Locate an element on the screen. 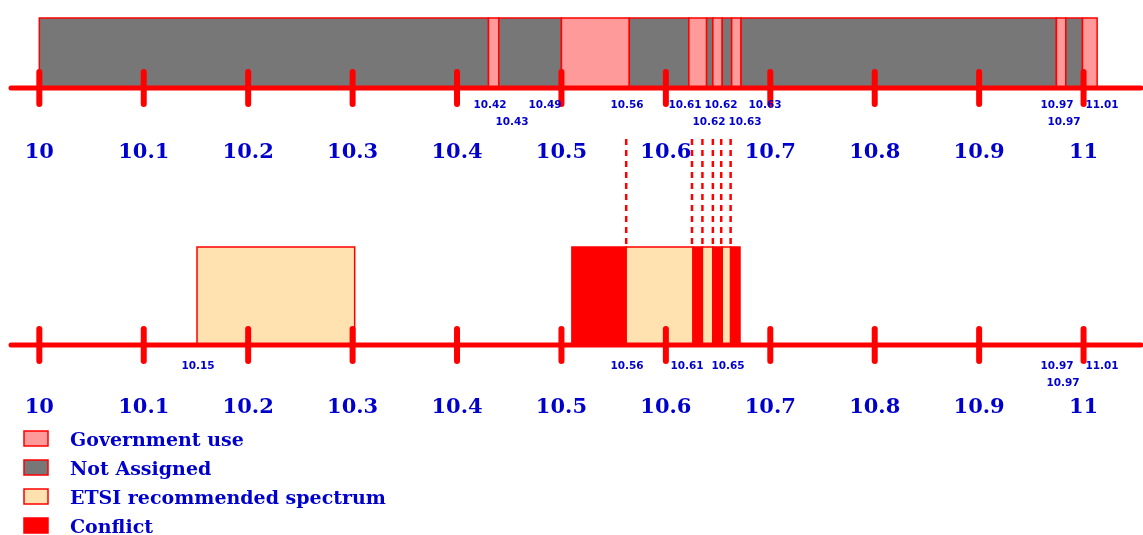  annotation: 10.43 is located at coordinates (512, 121).